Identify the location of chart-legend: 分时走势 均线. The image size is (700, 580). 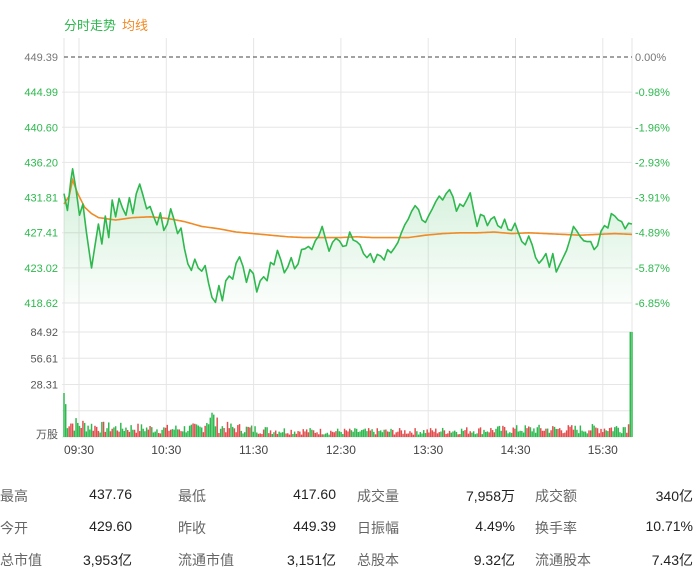
(106, 25).